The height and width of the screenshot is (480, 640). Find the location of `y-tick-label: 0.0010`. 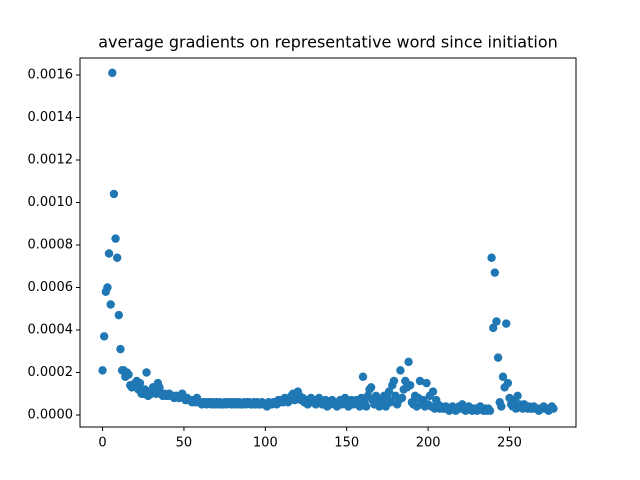

y-tick-label: 0.0010 is located at coordinates (51, 202).